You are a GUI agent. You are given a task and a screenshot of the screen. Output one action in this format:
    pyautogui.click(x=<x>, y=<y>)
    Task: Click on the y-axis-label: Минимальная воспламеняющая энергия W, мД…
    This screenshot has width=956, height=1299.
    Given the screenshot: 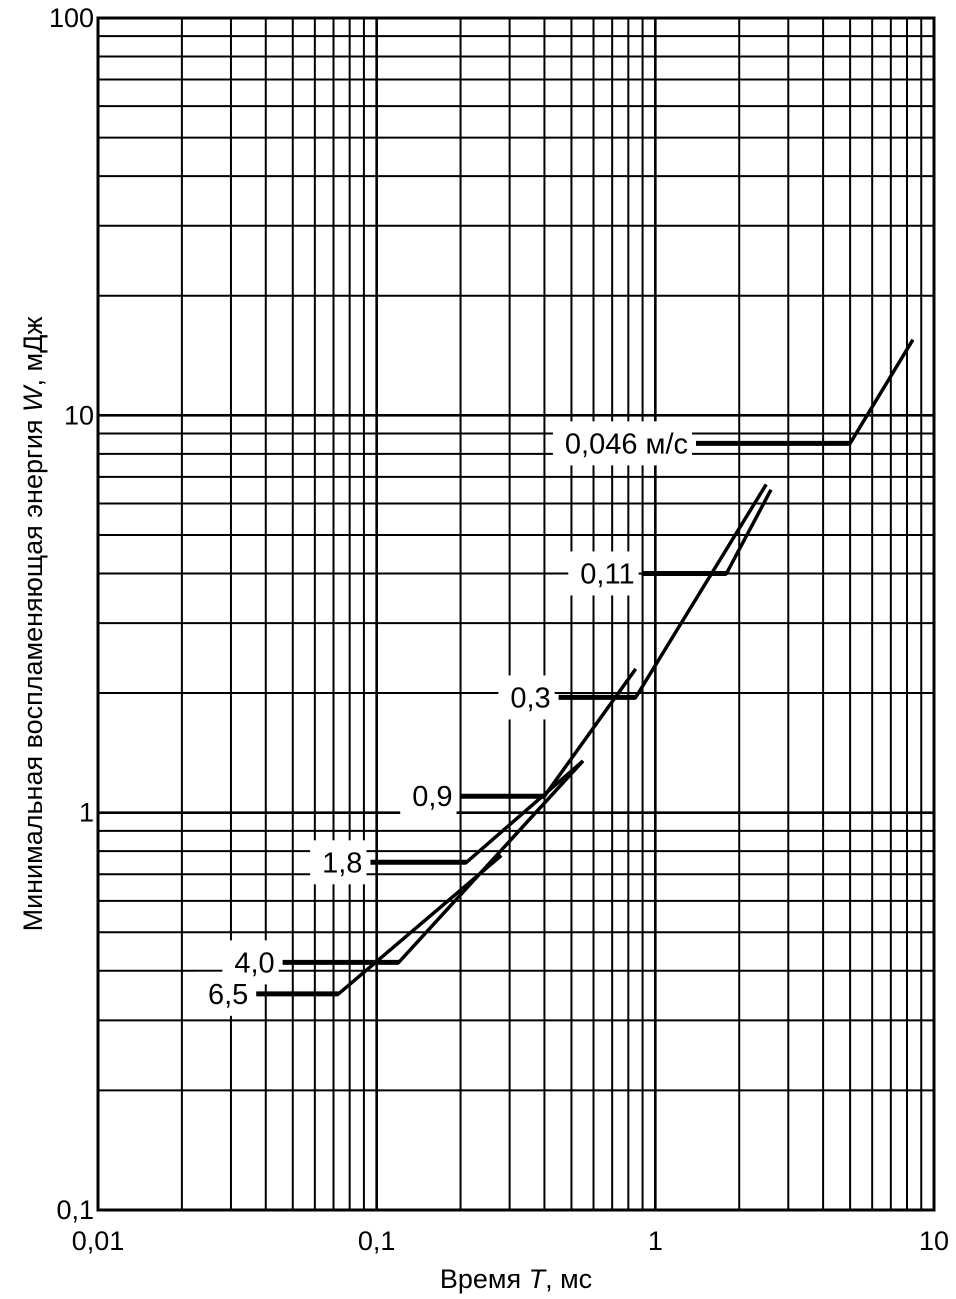 What is the action you would take?
    pyautogui.click(x=33, y=624)
    